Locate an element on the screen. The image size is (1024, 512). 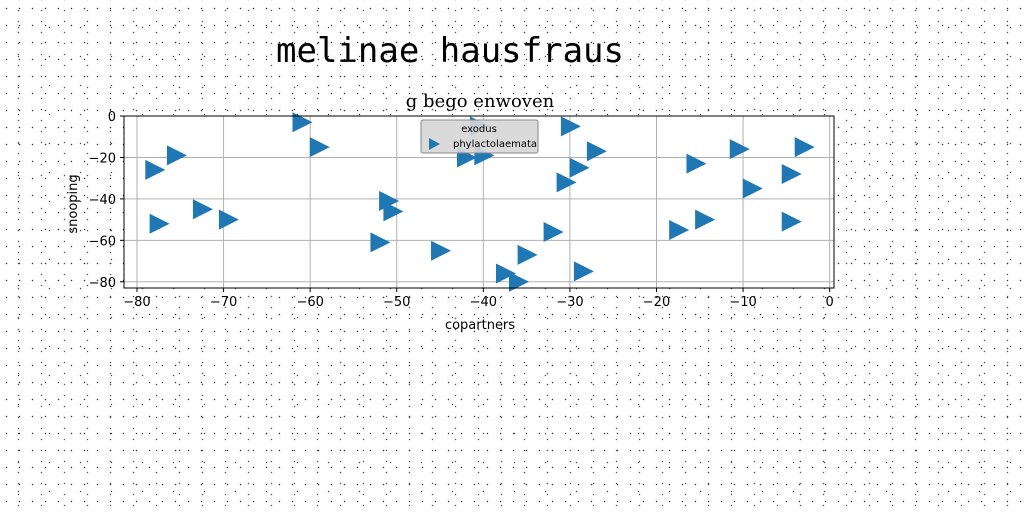
legend-title: exodus is located at coordinates (479, 129).